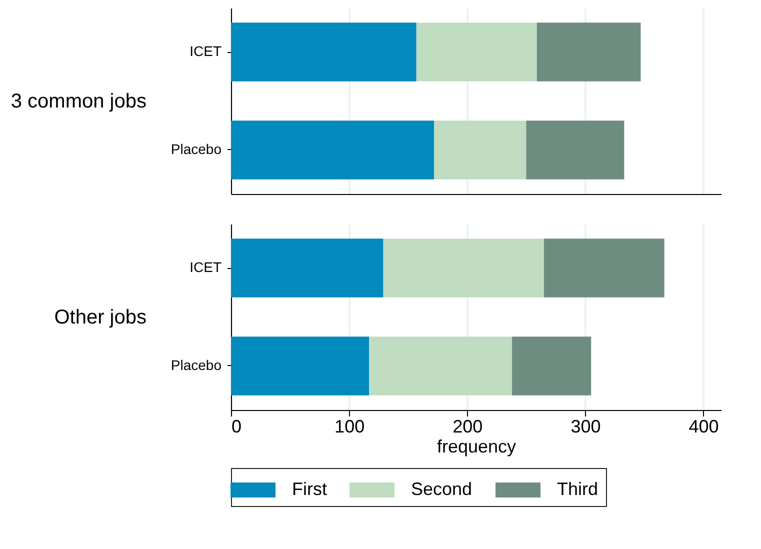 The height and width of the screenshot is (549, 761). Describe the element at coordinates (467, 426) in the screenshot. I see `x-tick-label: 200` at that location.